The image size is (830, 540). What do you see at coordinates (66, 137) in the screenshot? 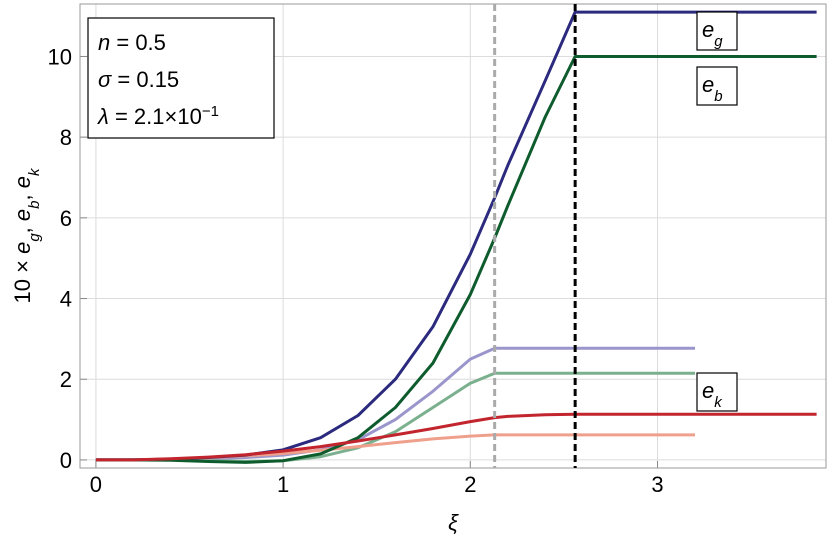
I see `y-tick-label: 8` at bounding box center [66, 137].